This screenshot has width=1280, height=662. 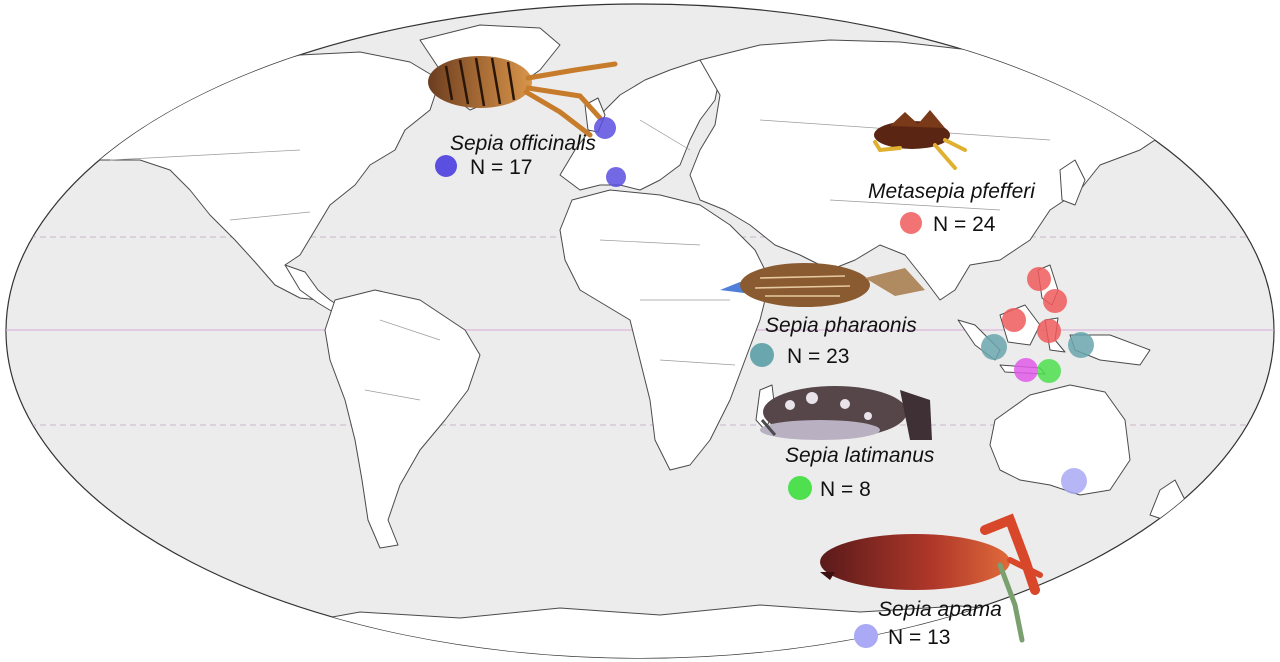 What do you see at coordinates (446, 166) in the screenshot?
I see `legend-dot-sepia-officinalis` at bounding box center [446, 166].